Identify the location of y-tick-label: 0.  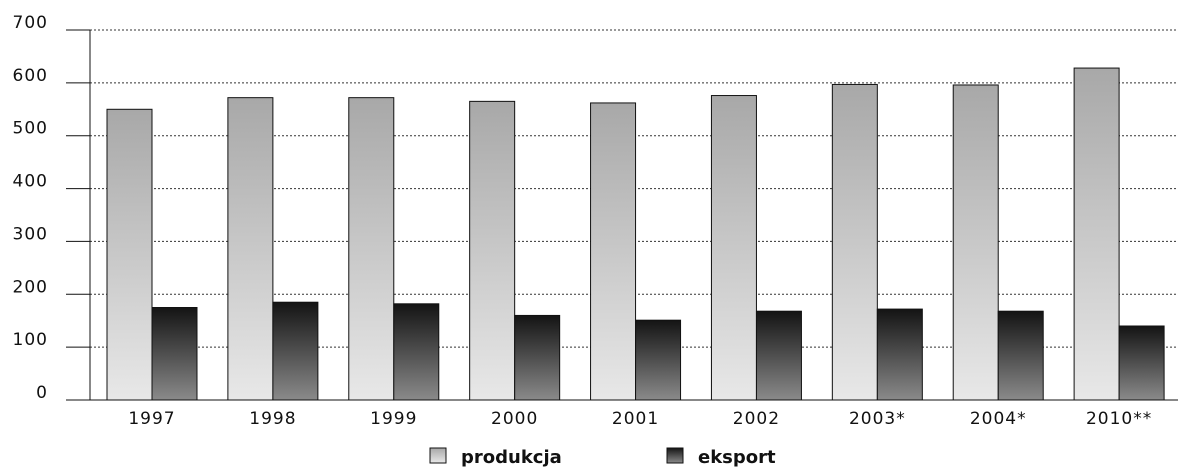
(42, 393).